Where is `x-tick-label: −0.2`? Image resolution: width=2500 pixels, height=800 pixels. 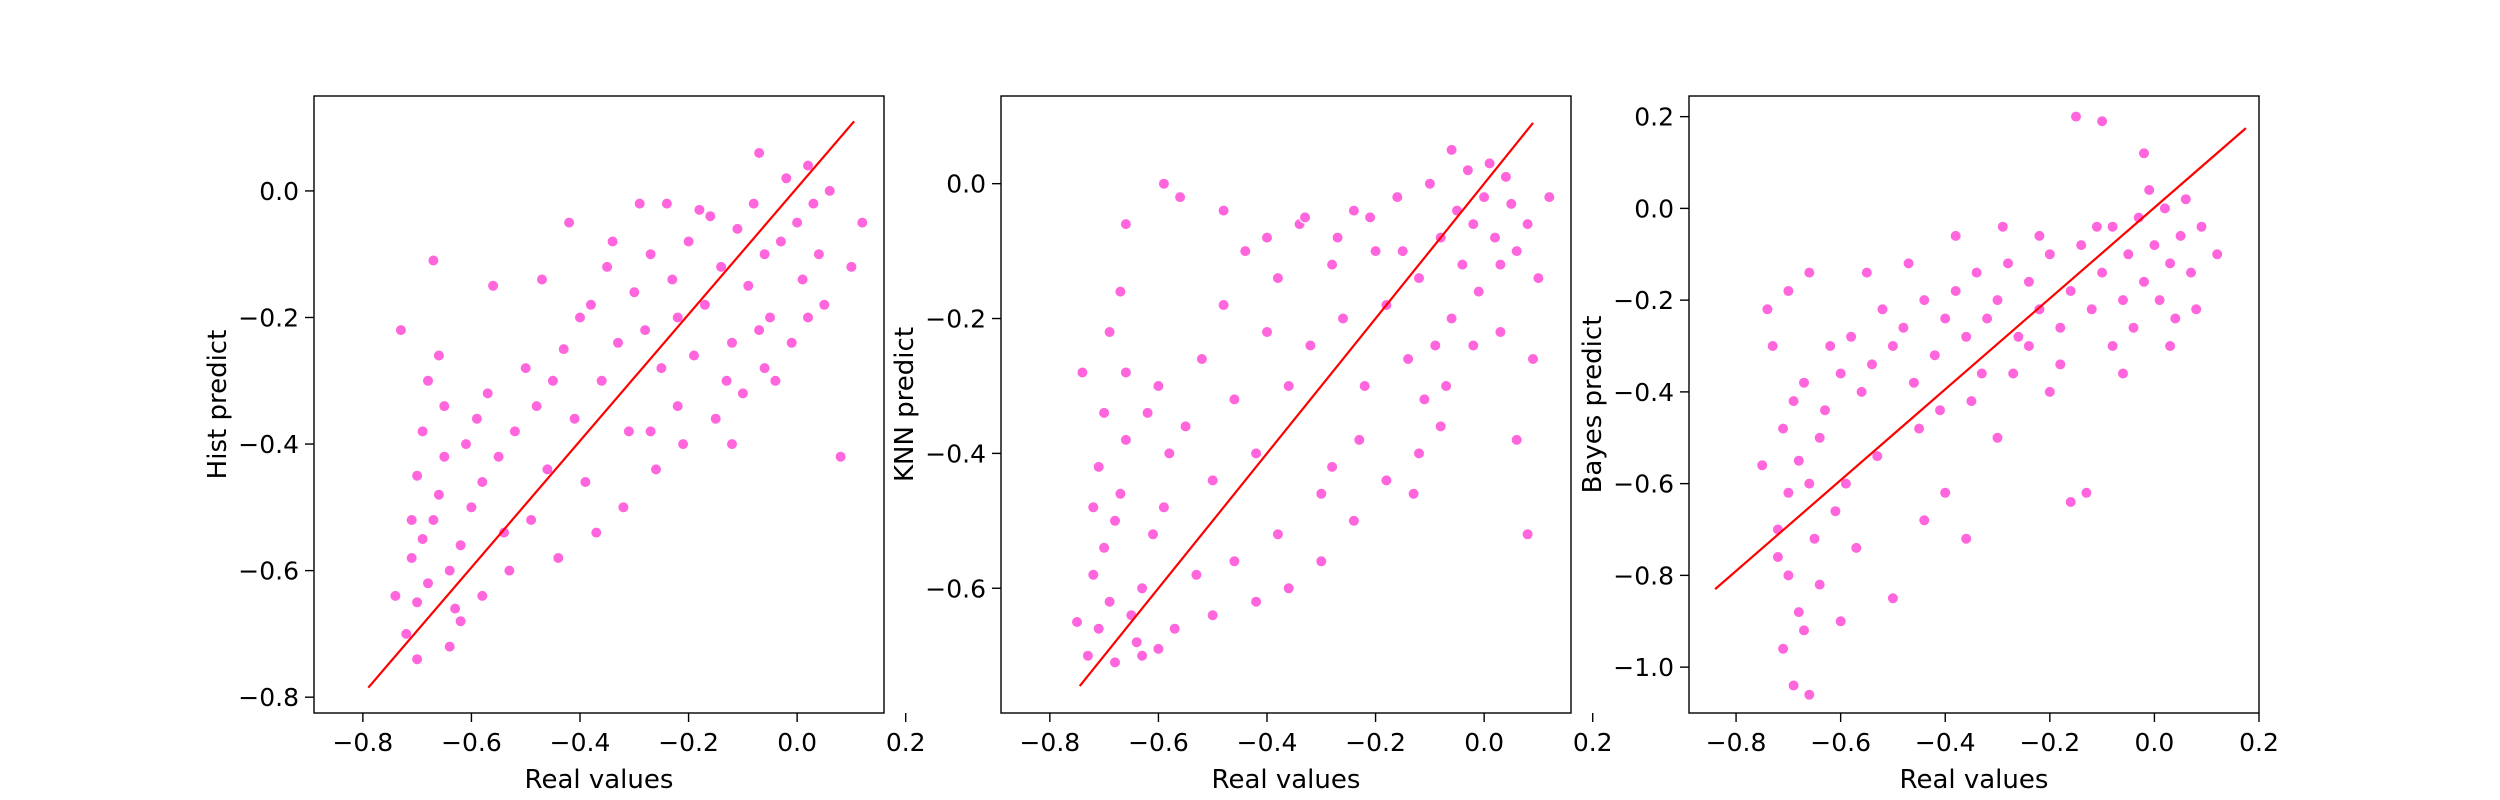 x-tick-label: −0.2 is located at coordinates (2049, 742).